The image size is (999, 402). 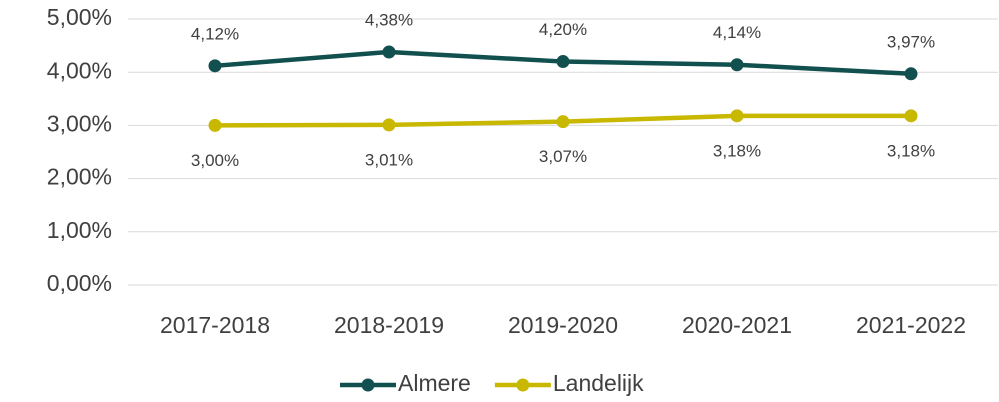 I want to click on y-tick-label: 2,00%, so click(x=79, y=177).